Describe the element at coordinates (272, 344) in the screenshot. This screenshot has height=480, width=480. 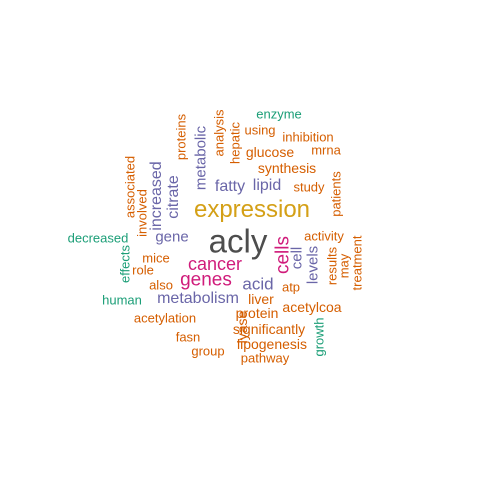
I see `word-lipogenesis: lipogenesis` at that location.